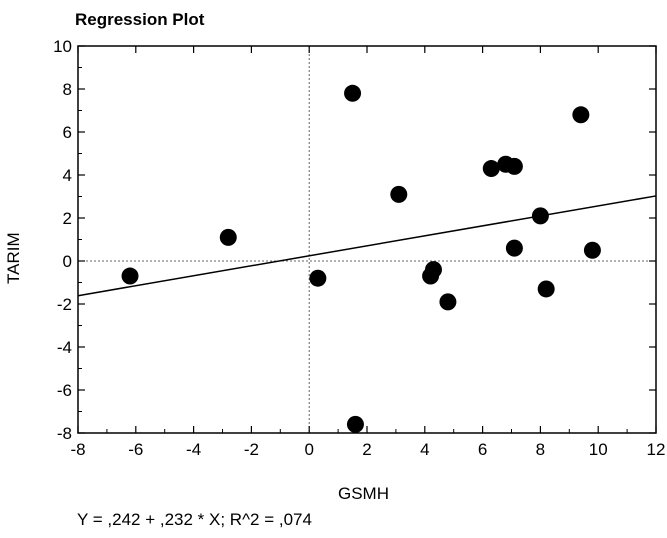 This screenshot has height=538, width=667. Describe the element at coordinates (67, 132) in the screenshot. I see `y-tick-label: 6` at that location.